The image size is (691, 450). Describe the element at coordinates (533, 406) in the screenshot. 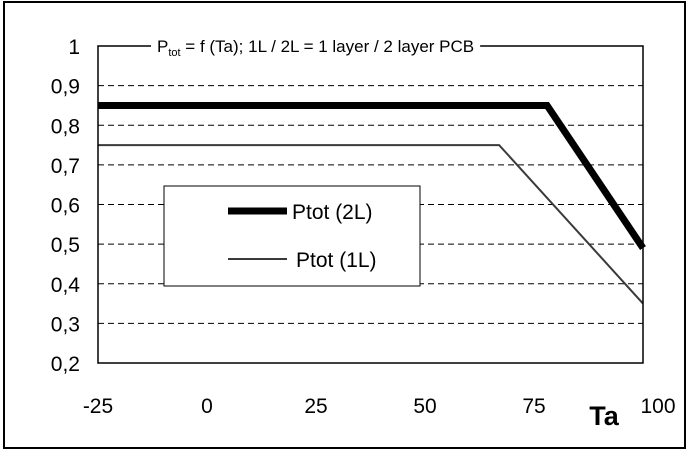

I see `x-tick-label: 75` at that location.